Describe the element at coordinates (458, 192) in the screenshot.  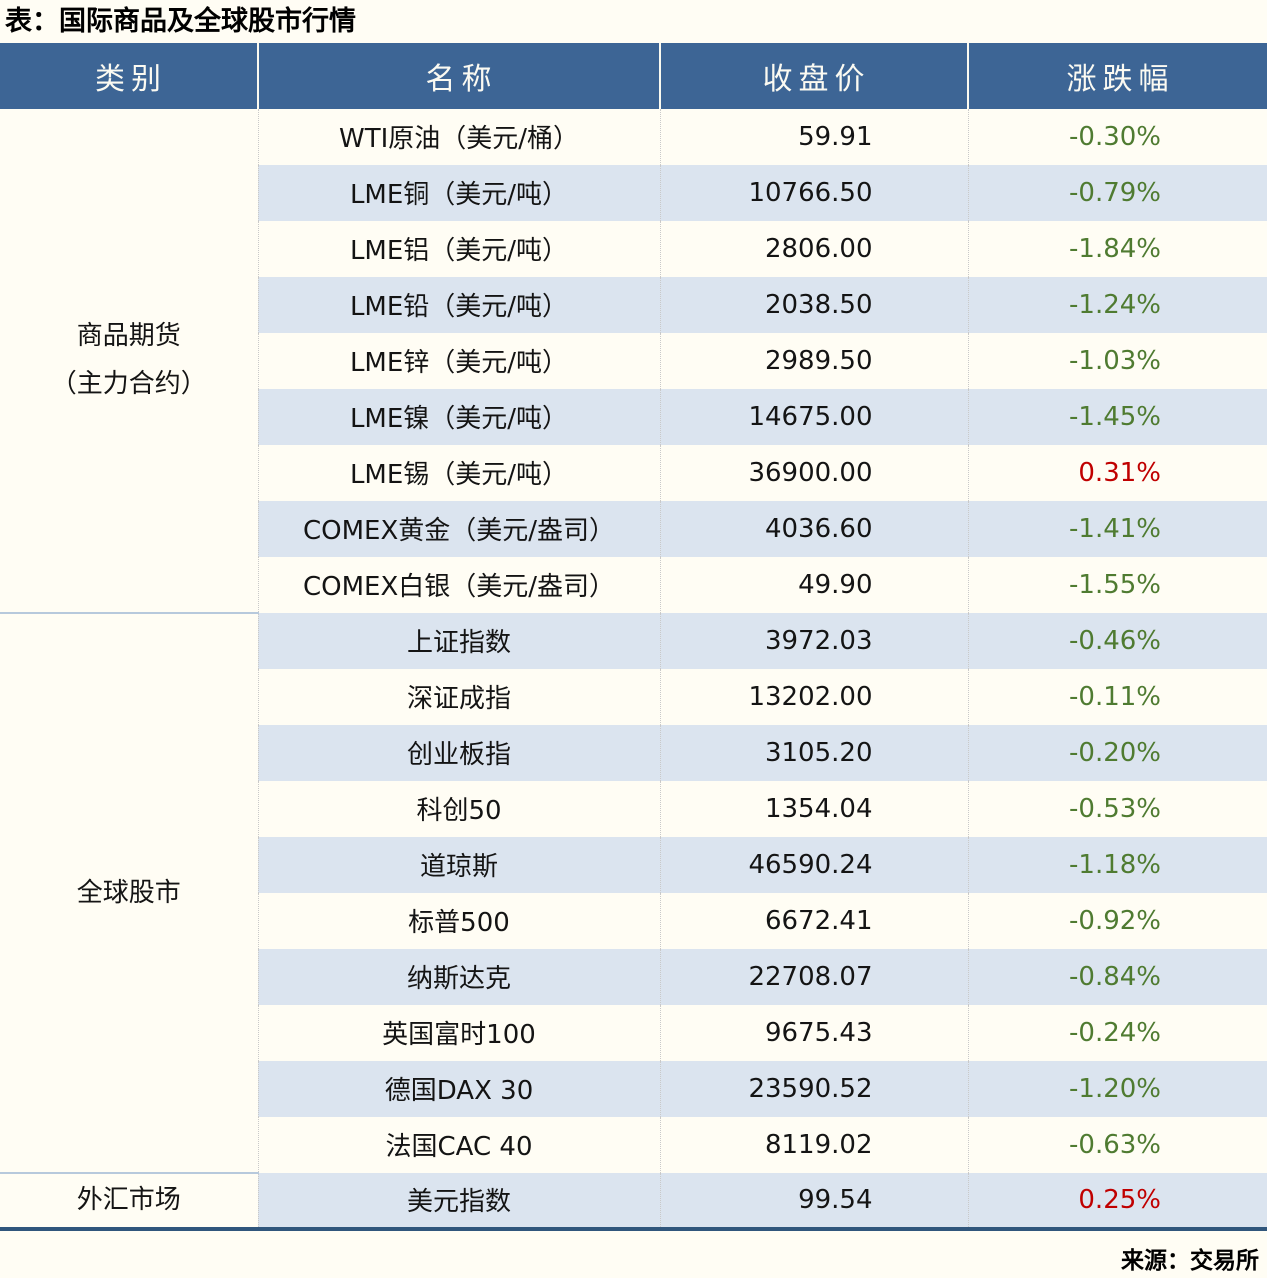
I see `name-cell: LME铜（美元/吨）` at that location.